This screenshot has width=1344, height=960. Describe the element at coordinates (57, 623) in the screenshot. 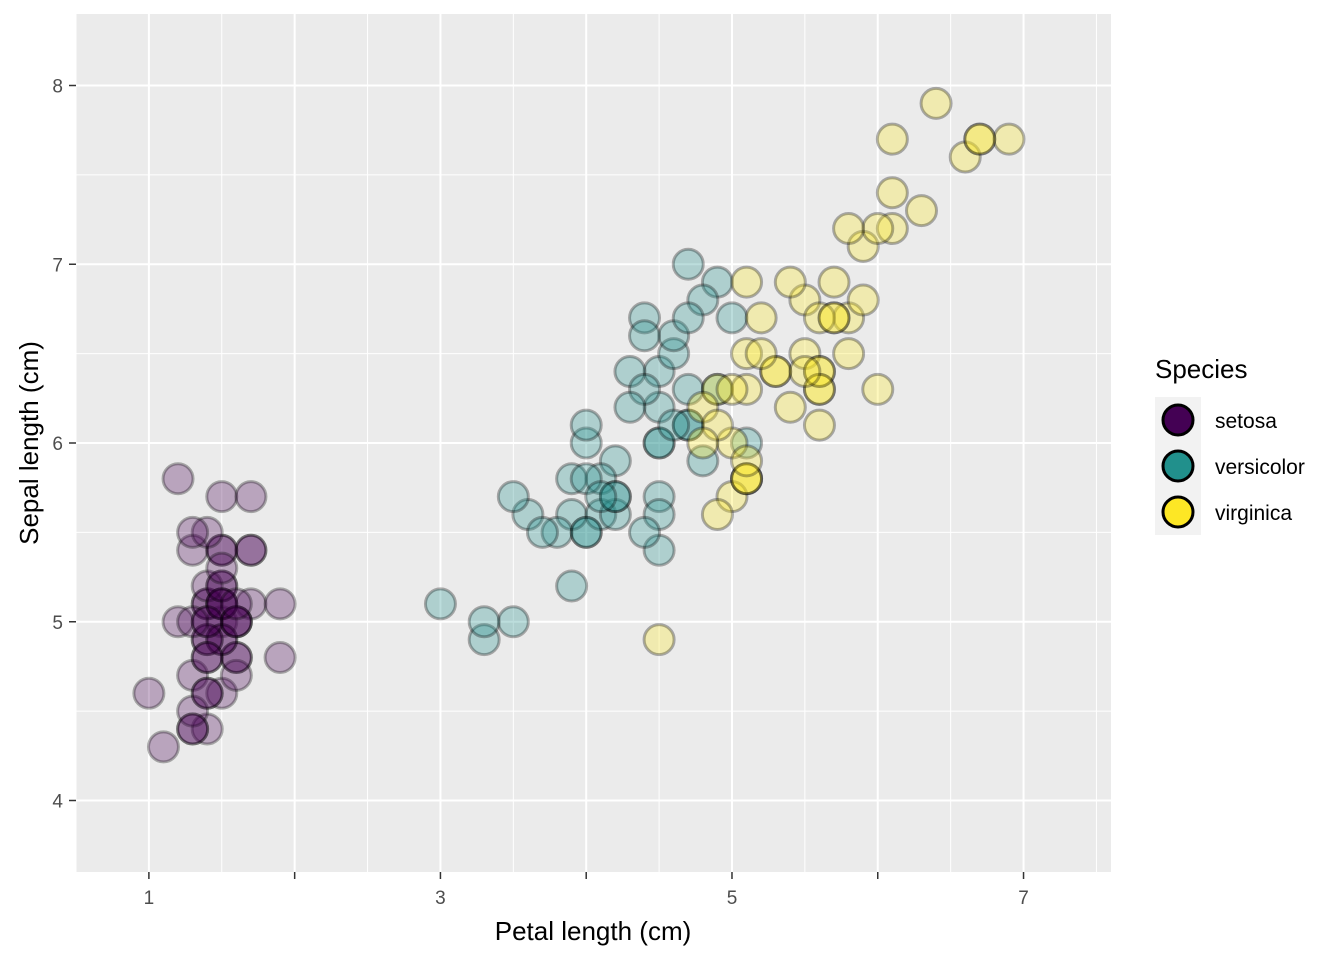

I see `y-tick-label: 5` at that location.